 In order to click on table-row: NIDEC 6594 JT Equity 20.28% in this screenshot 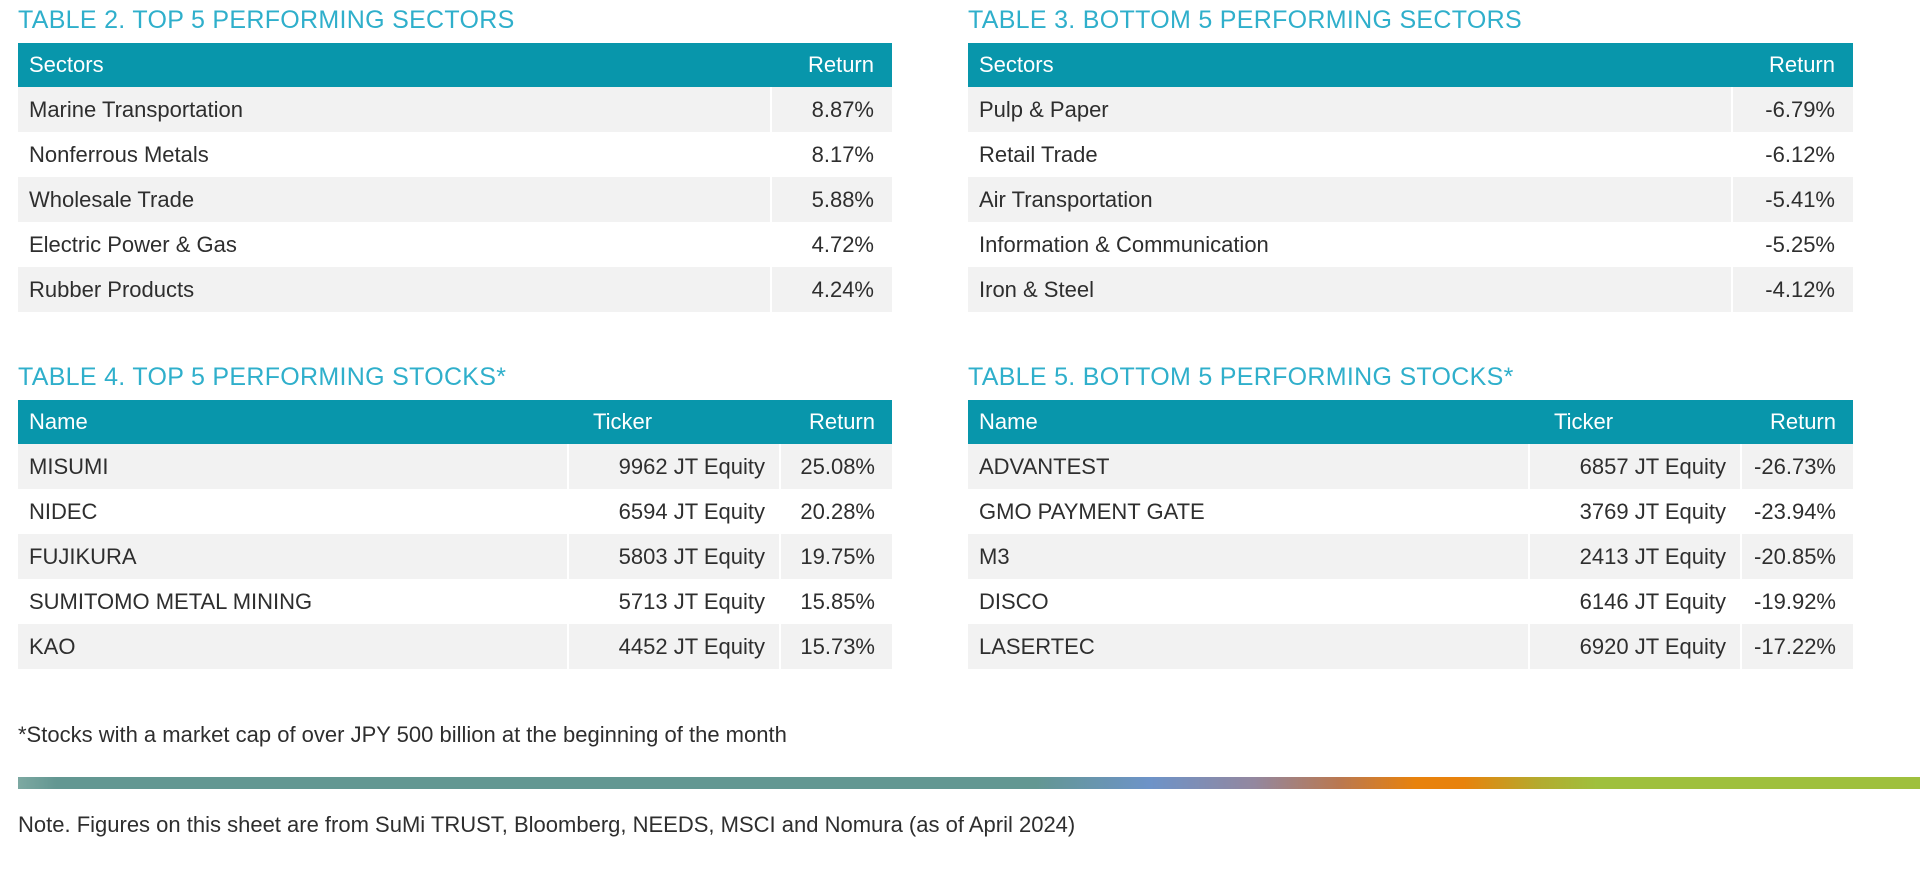, I will do `click(455, 511)`.